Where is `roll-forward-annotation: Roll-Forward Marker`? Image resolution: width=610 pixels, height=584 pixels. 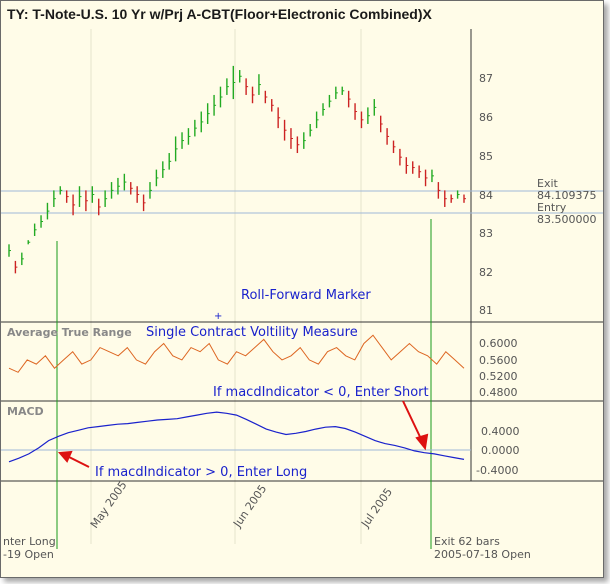 roll-forward-annotation: Roll-Forward Marker is located at coordinates (306, 295).